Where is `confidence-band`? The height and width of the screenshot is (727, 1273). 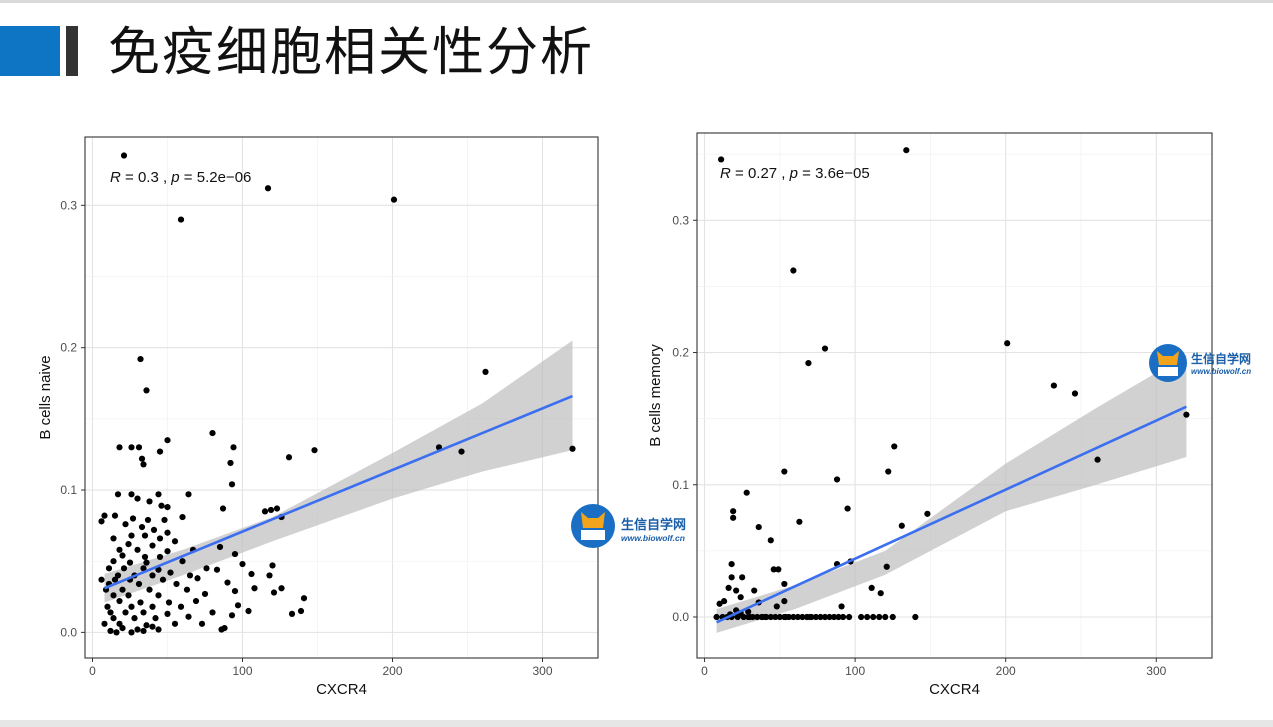 confidence-band is located at coordinates (951, 494).